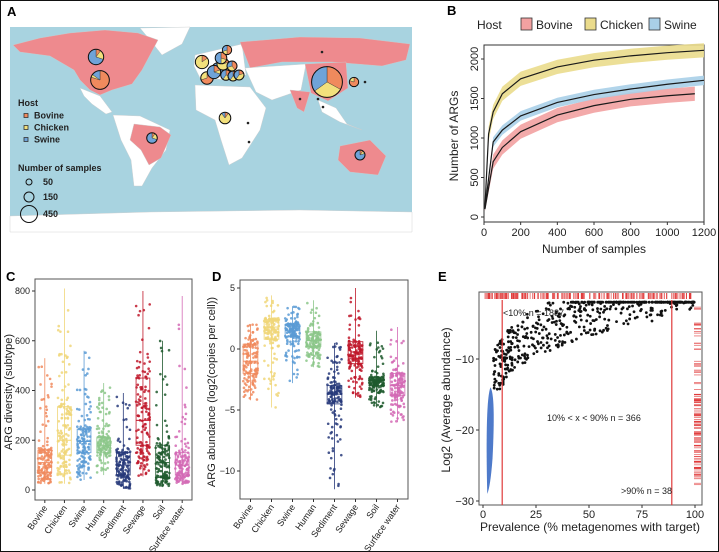 The height and width of the screenshot is (552, 719). I want to click on box-iqr, so click(45, 461).